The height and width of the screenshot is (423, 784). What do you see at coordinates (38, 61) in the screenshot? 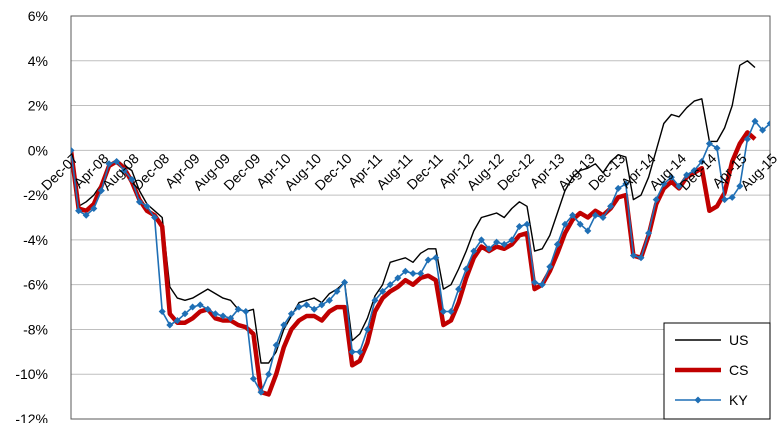
I see `y-tick-label: 4%` at bounding box center [38, 61].